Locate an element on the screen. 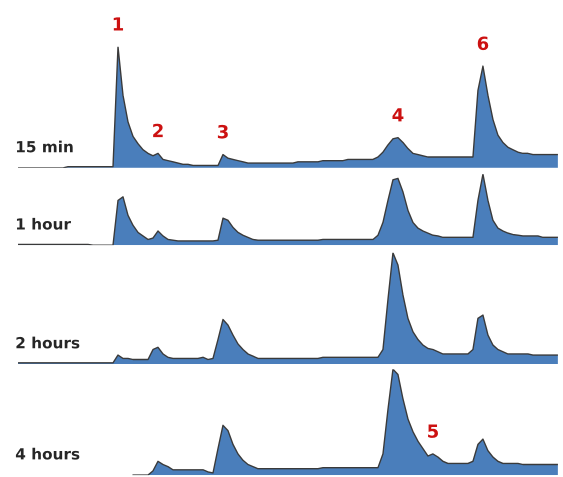 This screenshot has width=563, height=477. text: 4 hours is located at coordinates (48, 454).